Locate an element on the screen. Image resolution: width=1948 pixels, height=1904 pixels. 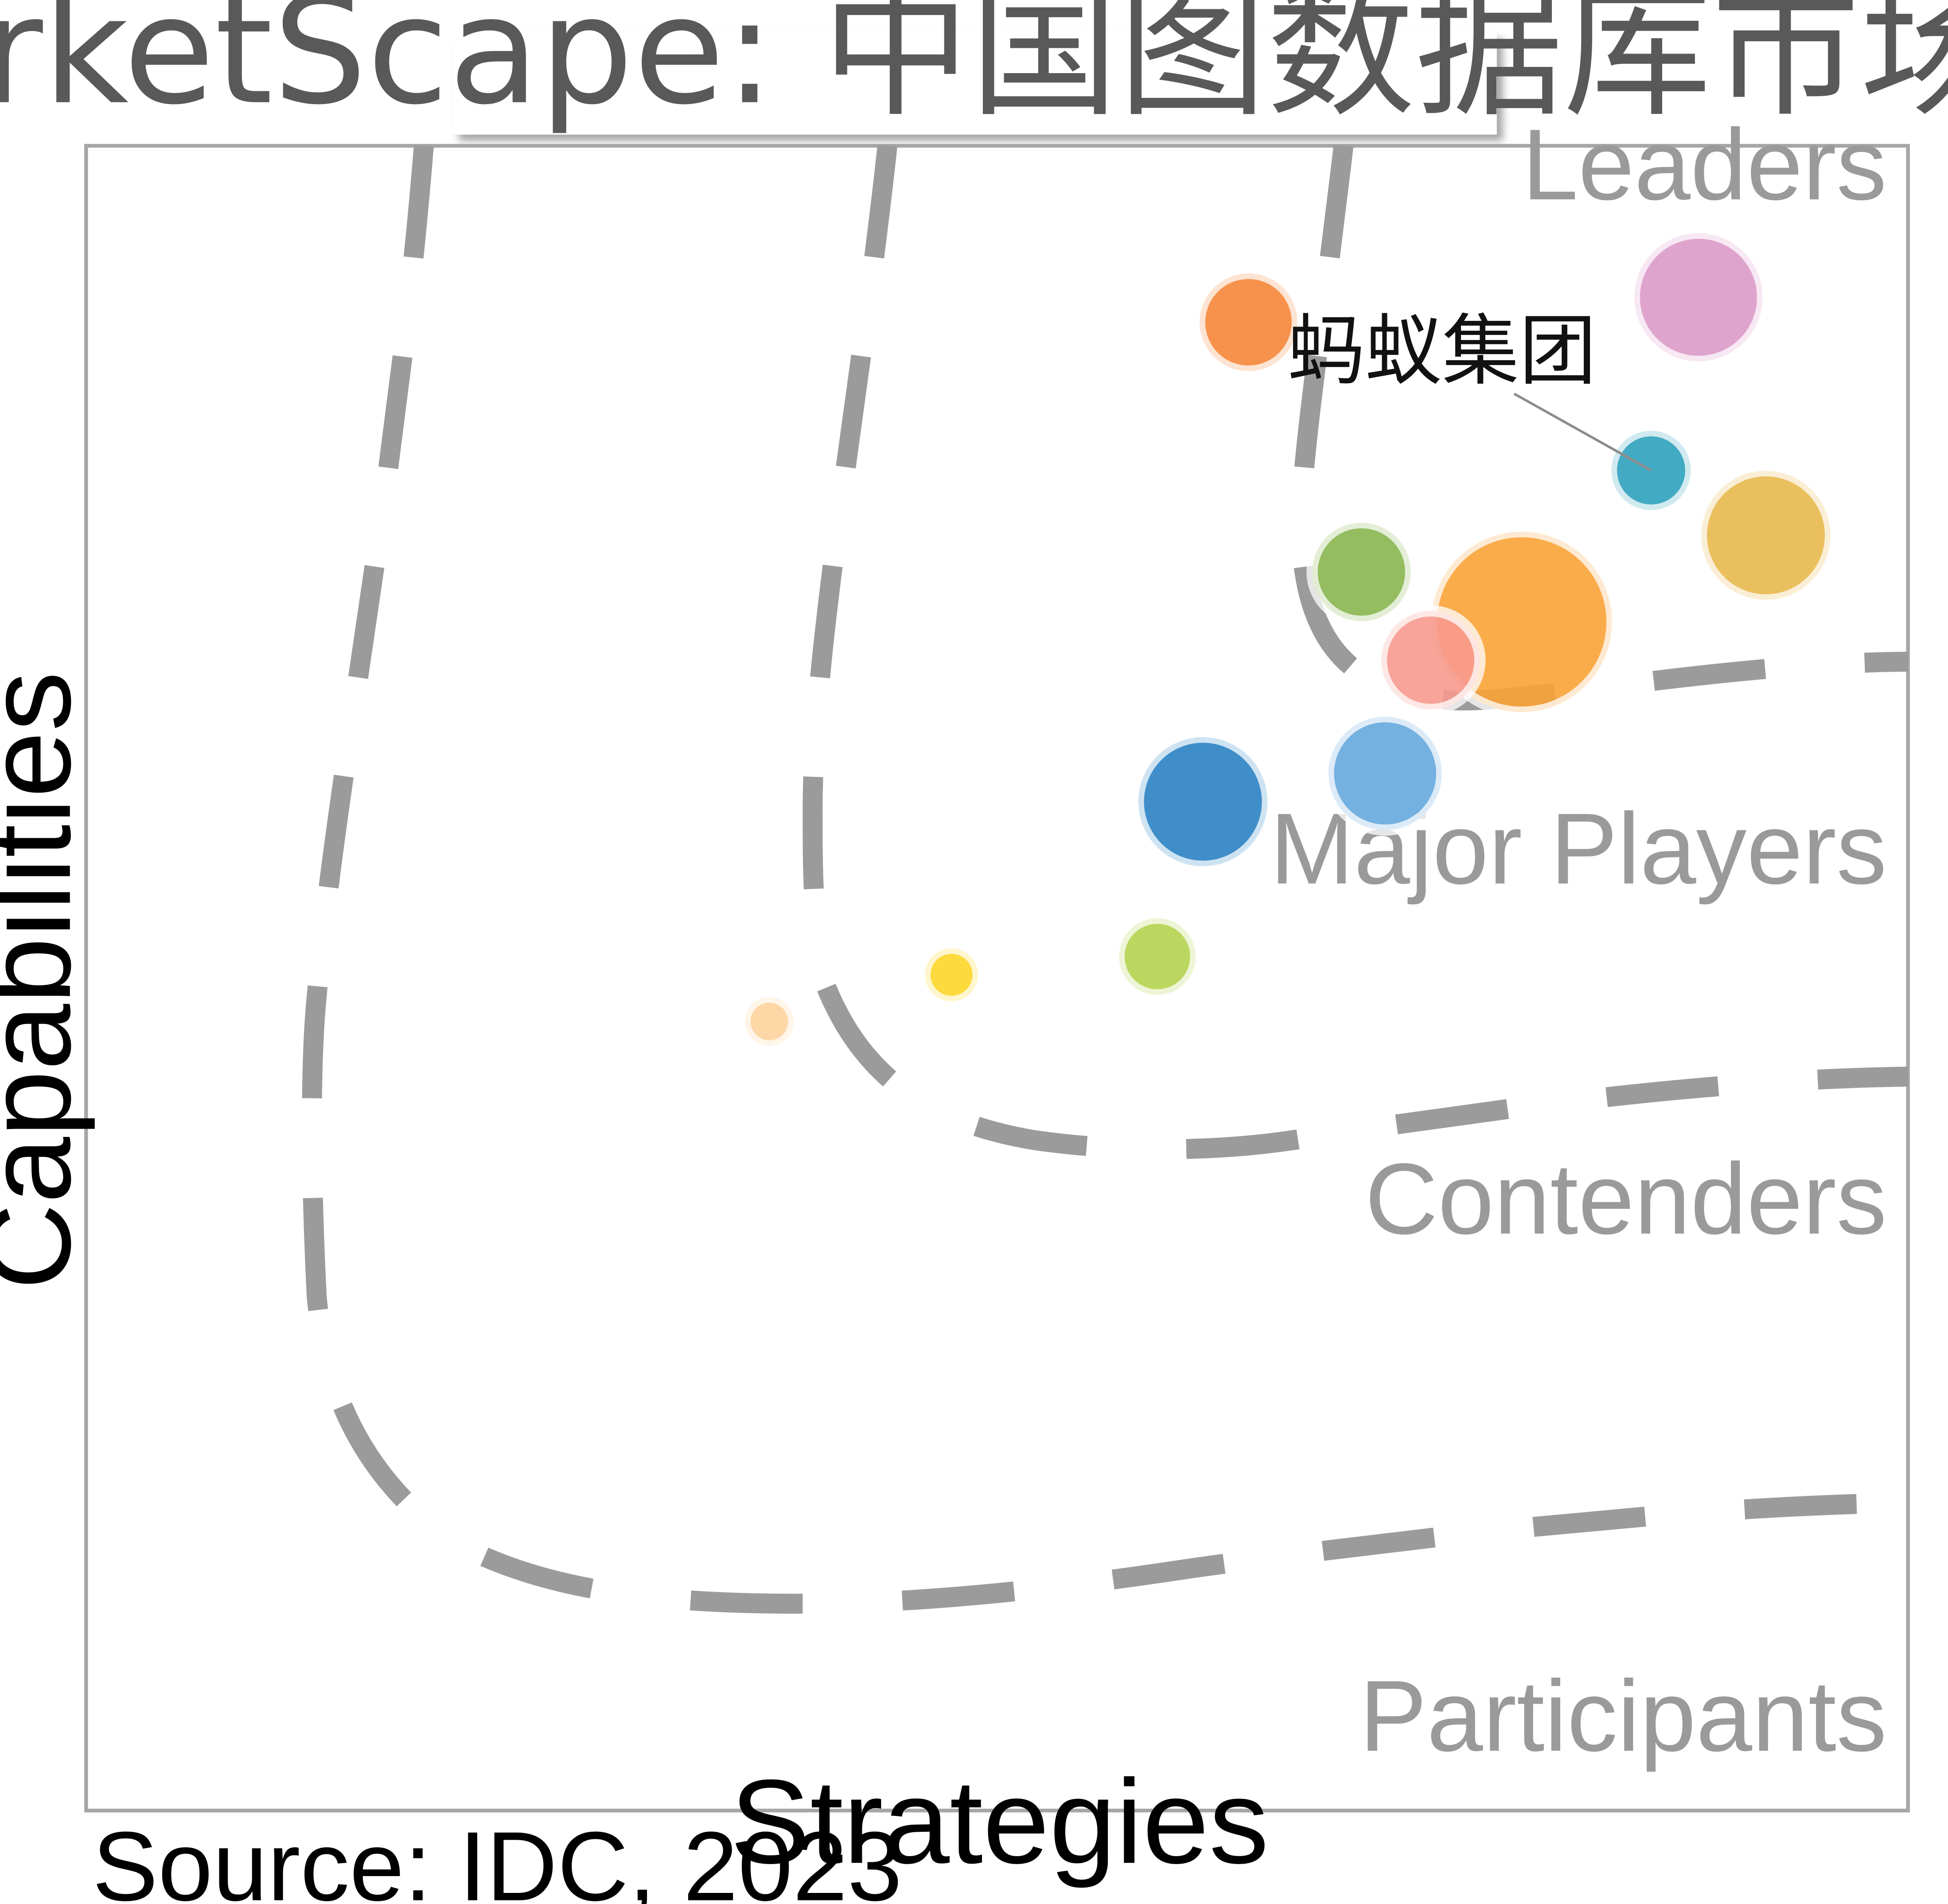
y-axis-label: Capabilities is located at coordinates (48, 981).